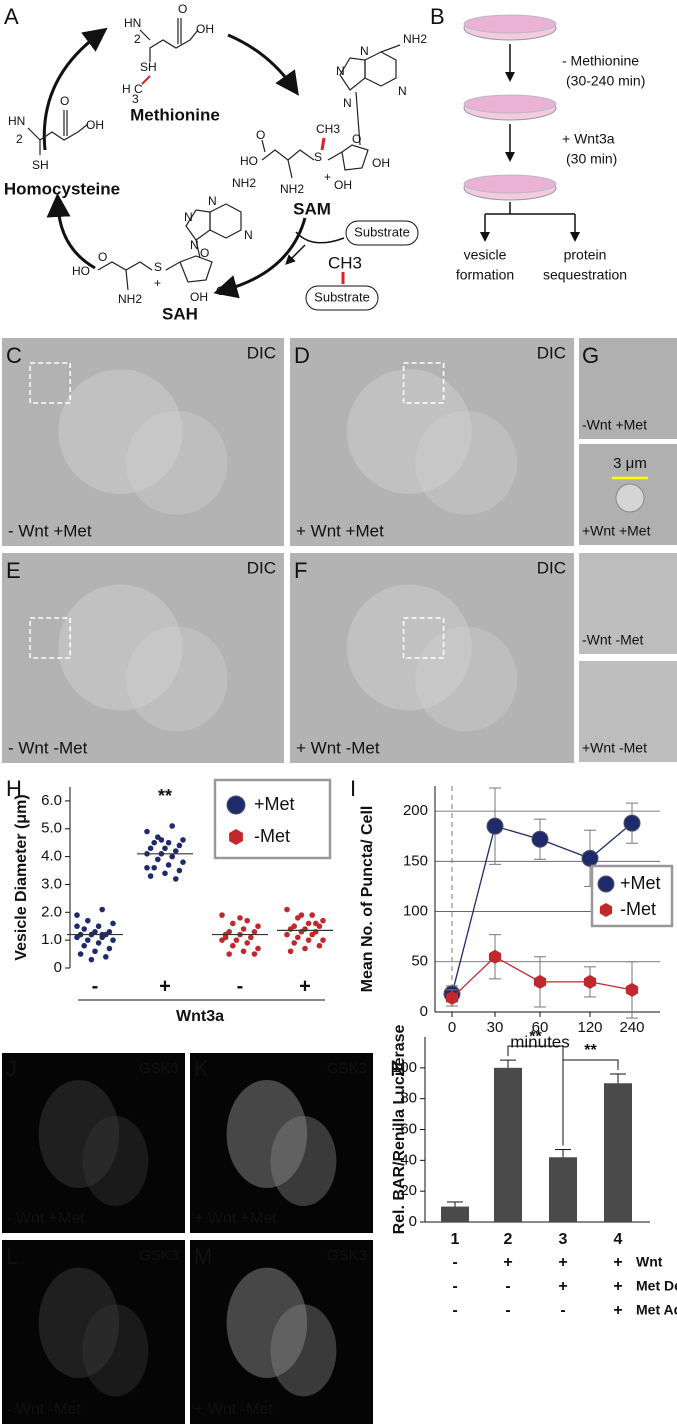 This screenshot has height=1424, width=677. Describe the element at coordinates (132, 23) in the screenshot. I see `atom-label: HN` at that location.